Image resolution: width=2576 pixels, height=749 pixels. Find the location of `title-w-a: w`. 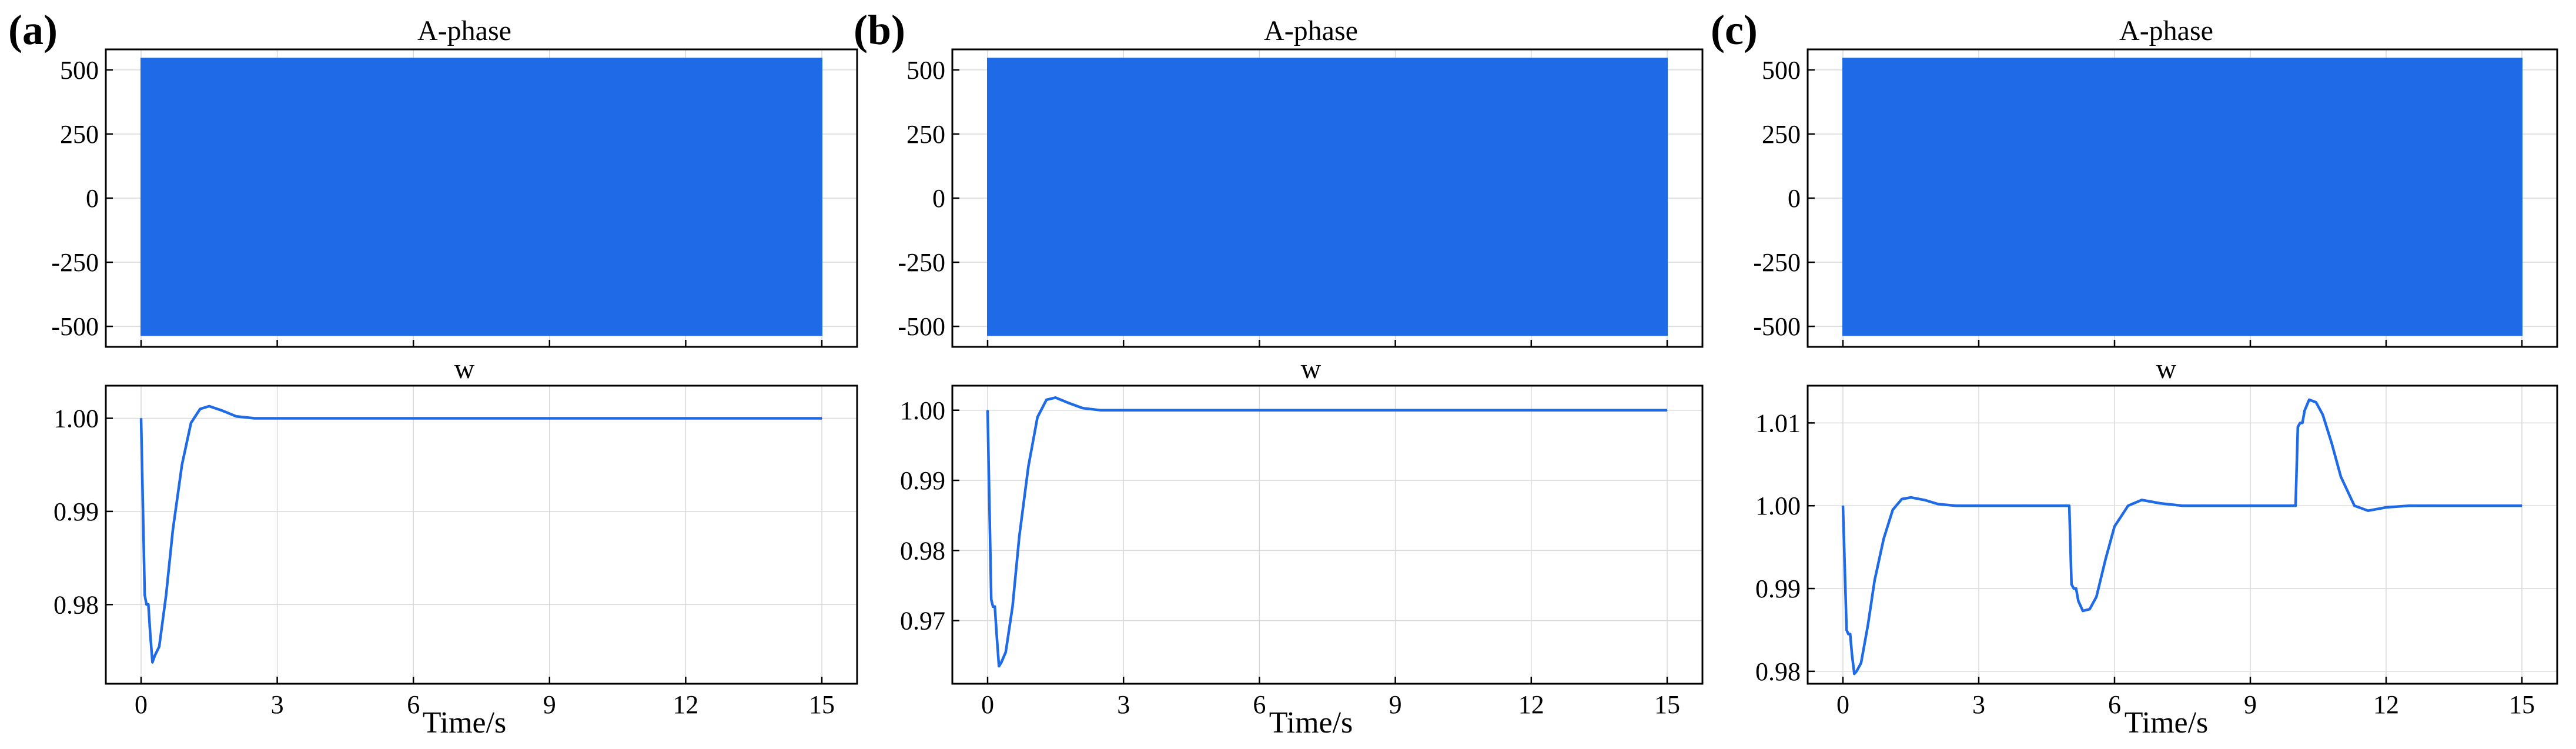

title-w-a: w is located at coordinates (464, 368).